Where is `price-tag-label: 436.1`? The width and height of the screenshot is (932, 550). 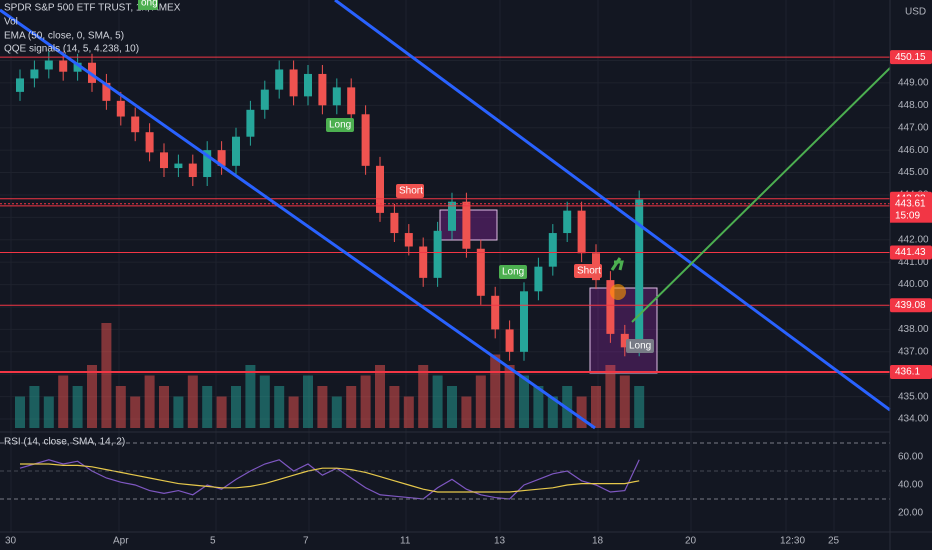 price-tag-label: 436.1 is located at coordinates (907, 372).